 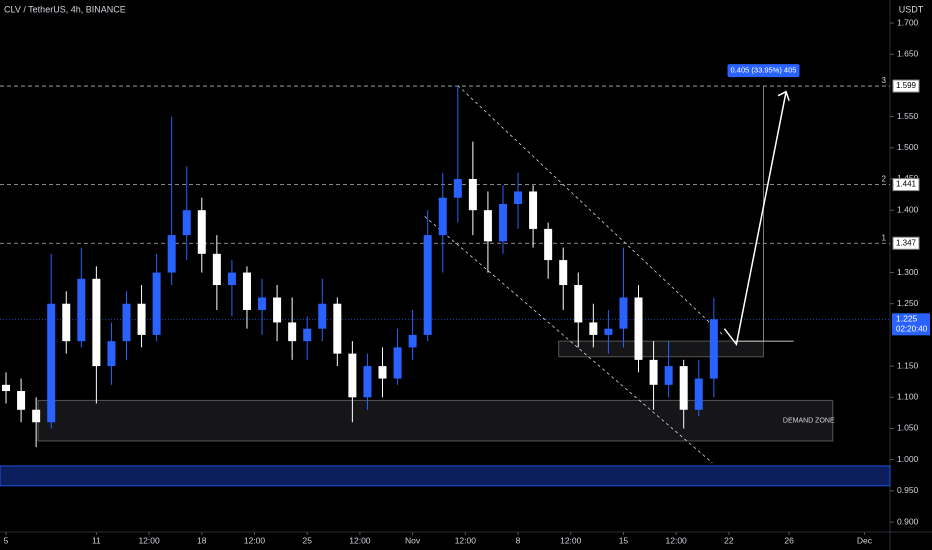 What do you see at coordinates (908, 365) in the screenshot?
I see `y-tick-label: 1.150` at bounding box center [908, 365].